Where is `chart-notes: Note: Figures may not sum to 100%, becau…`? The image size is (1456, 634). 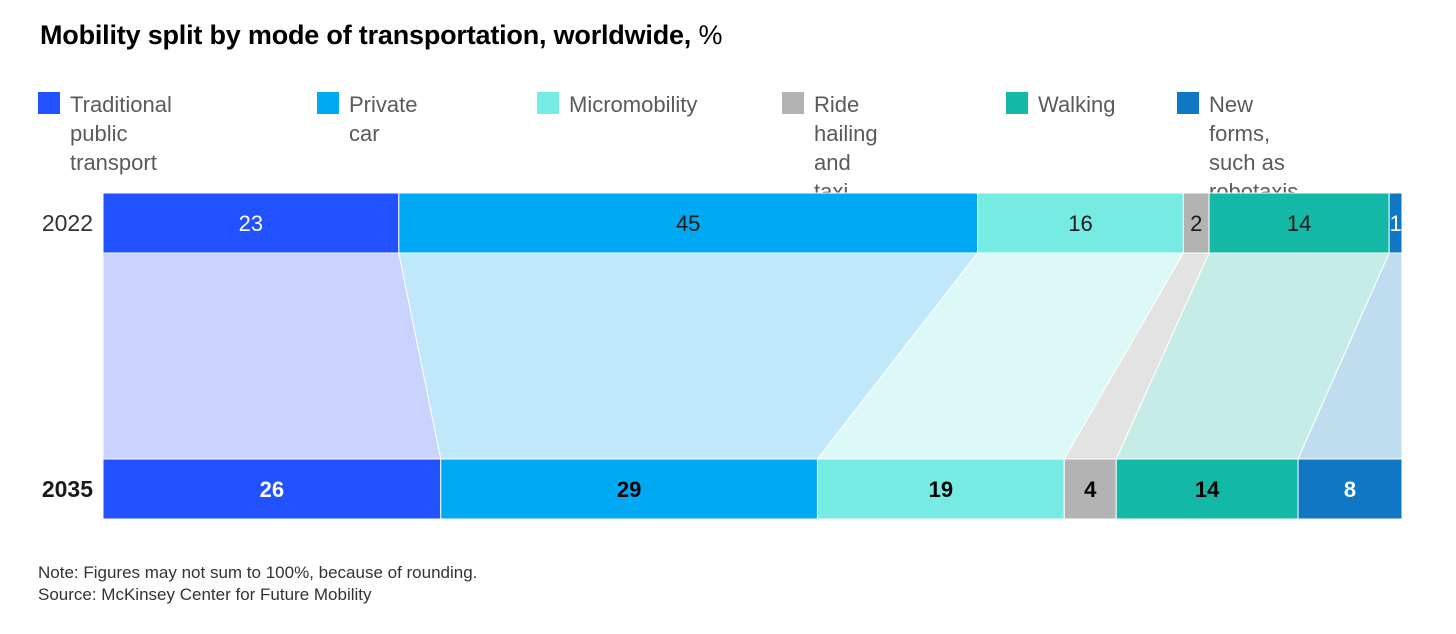 chart-notes: Note: Figures may not sum to 100%, becau… is located at coordinates (257, 584).